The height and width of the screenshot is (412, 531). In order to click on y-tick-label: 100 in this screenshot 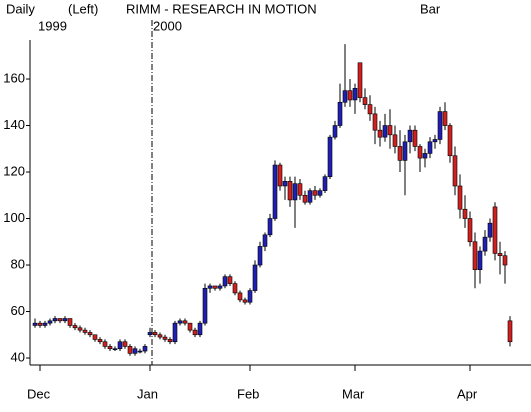, I will do `click(14, 217)`.